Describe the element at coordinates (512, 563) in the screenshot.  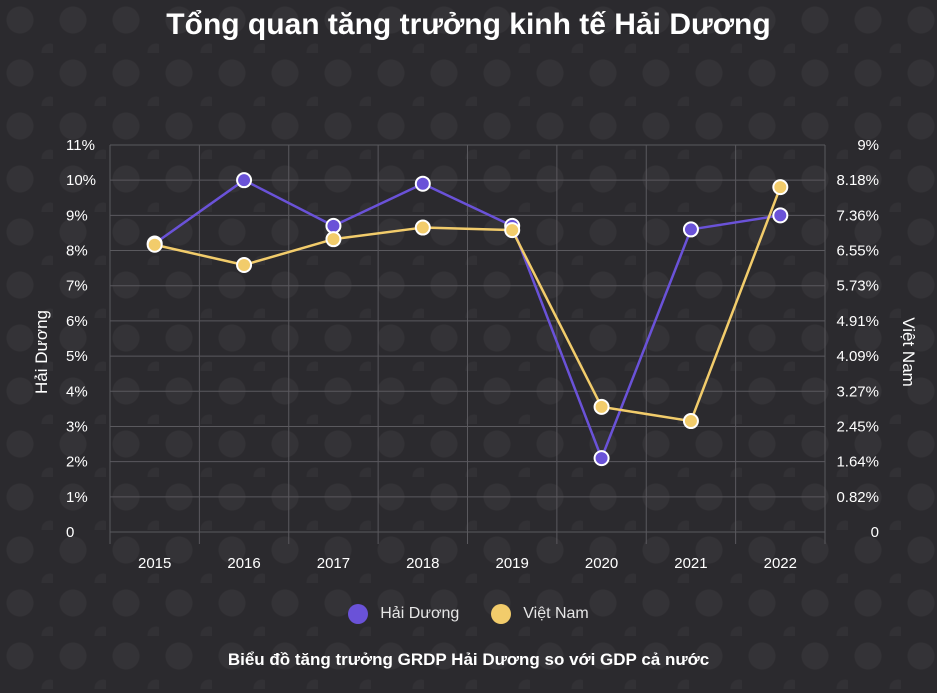
I see `x-tick-label: 2019` at that location.